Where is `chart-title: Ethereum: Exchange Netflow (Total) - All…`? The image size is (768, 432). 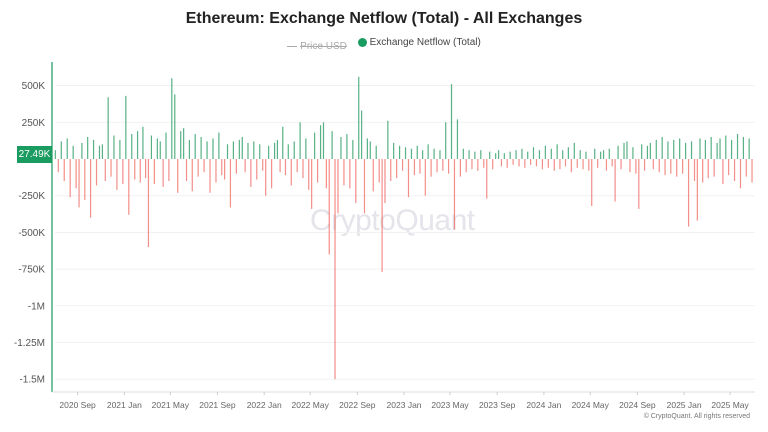 chart-title: Ethereum: Exchange Netflow (Total) - All… is located at coordinates (384, 18).